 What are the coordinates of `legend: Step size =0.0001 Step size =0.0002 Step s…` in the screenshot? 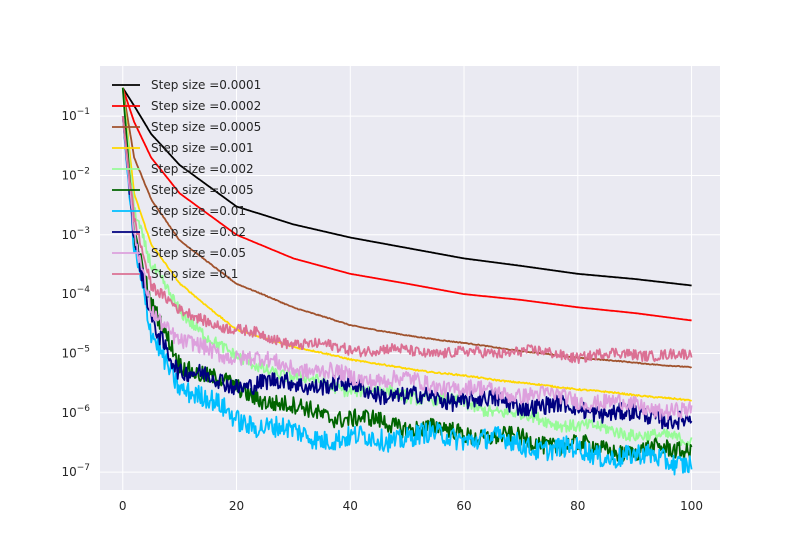 It's located at (186, 179).